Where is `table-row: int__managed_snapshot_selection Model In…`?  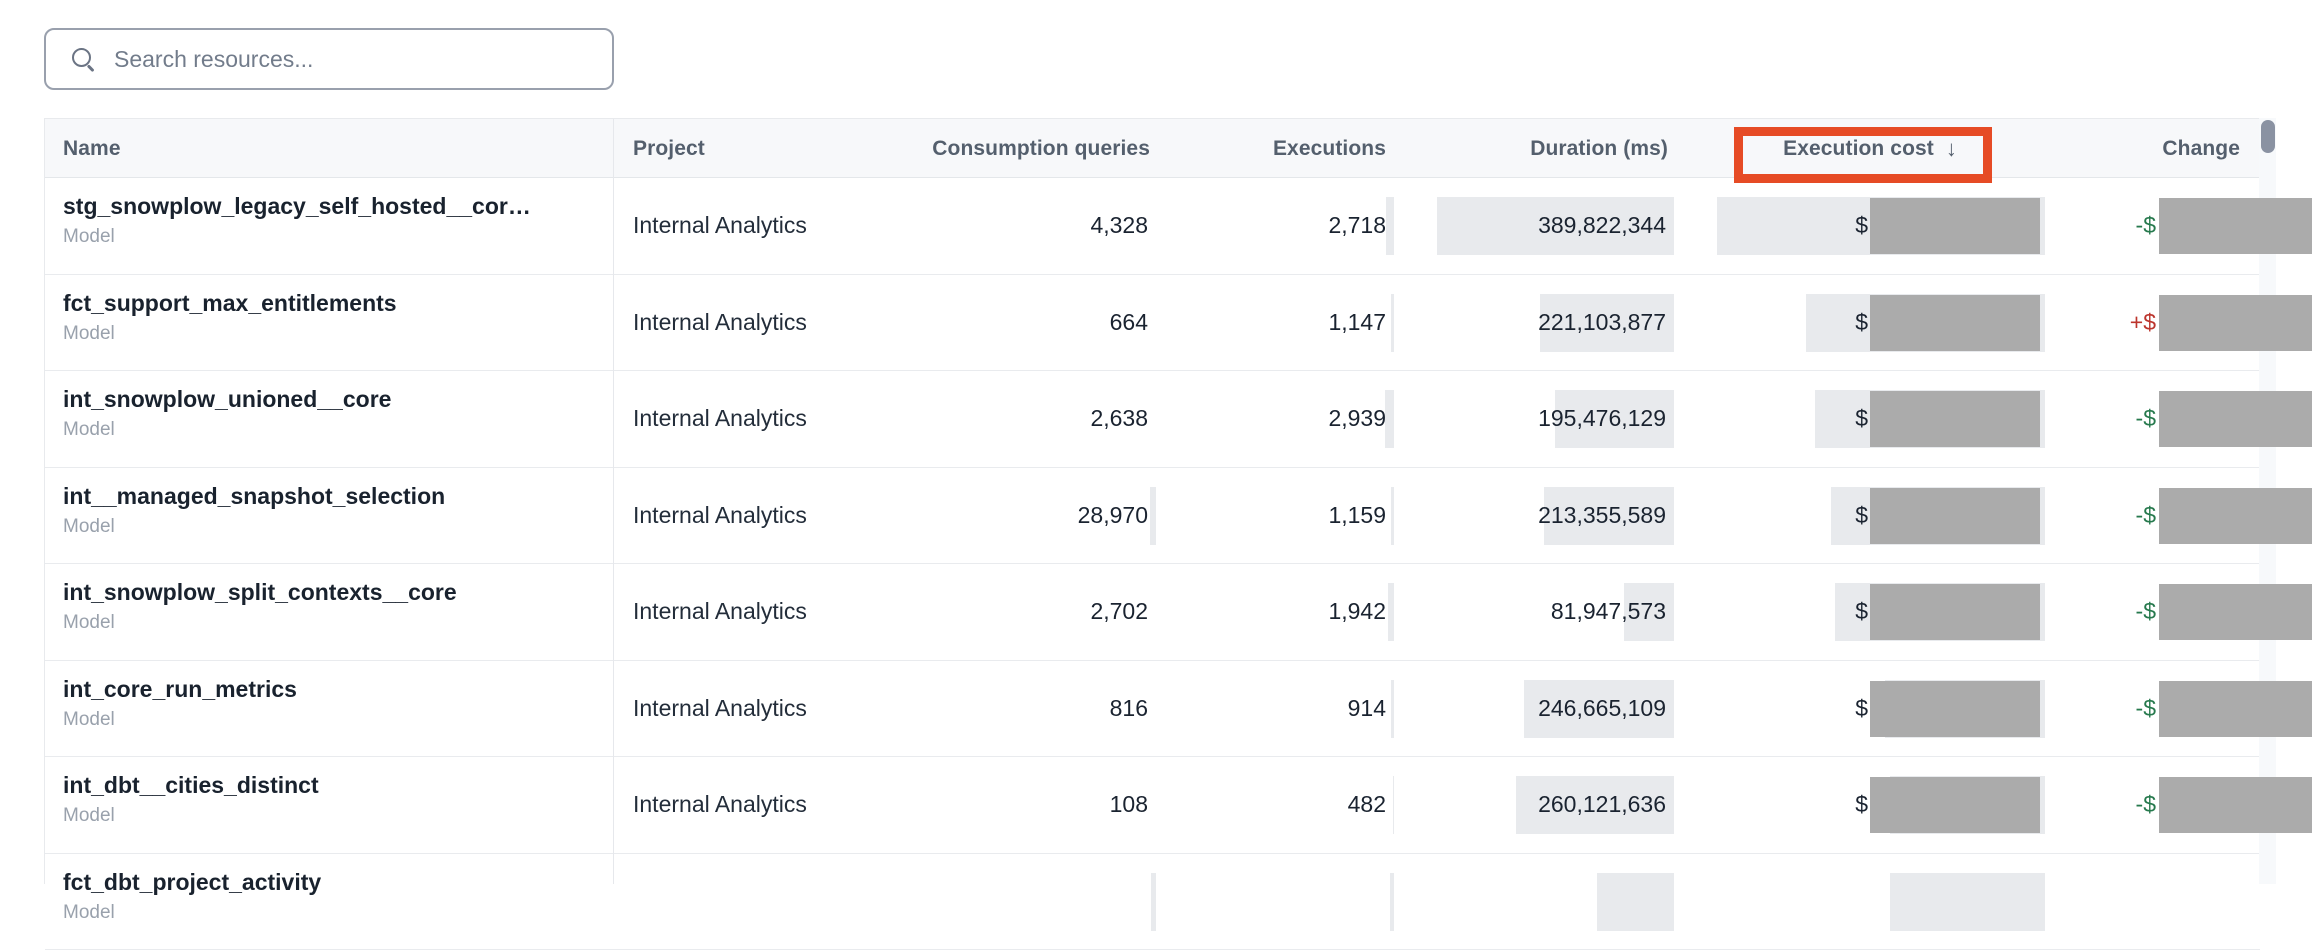
table-row: int__managed_snapshot_selection Model In… is located at coordinates (1152, 516).